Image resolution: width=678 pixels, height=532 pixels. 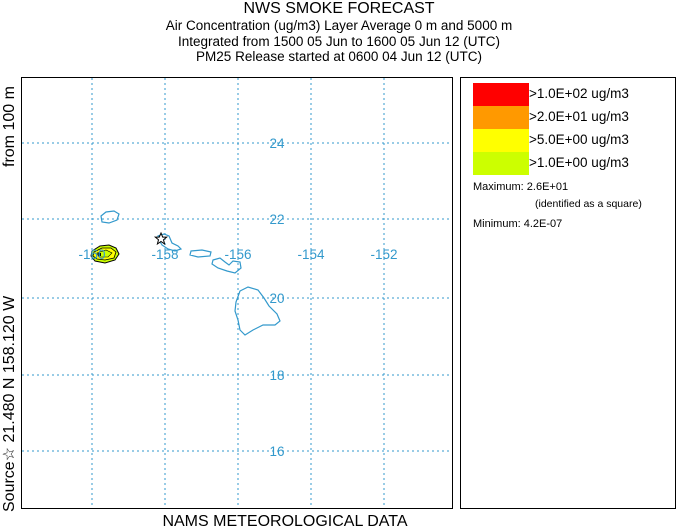 What do you see at coordinates (277, 143) in the screenshot?
I see `lat-label: 24` at bounding box center [277, 143].